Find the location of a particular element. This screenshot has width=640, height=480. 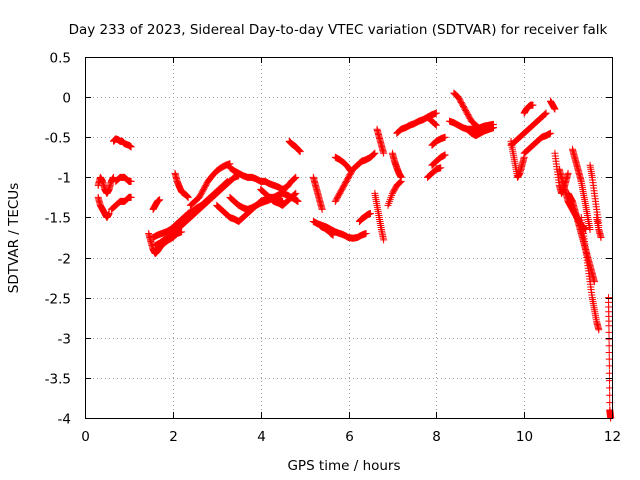

y-tick-label: -3 is located at coordinates (64, 340).